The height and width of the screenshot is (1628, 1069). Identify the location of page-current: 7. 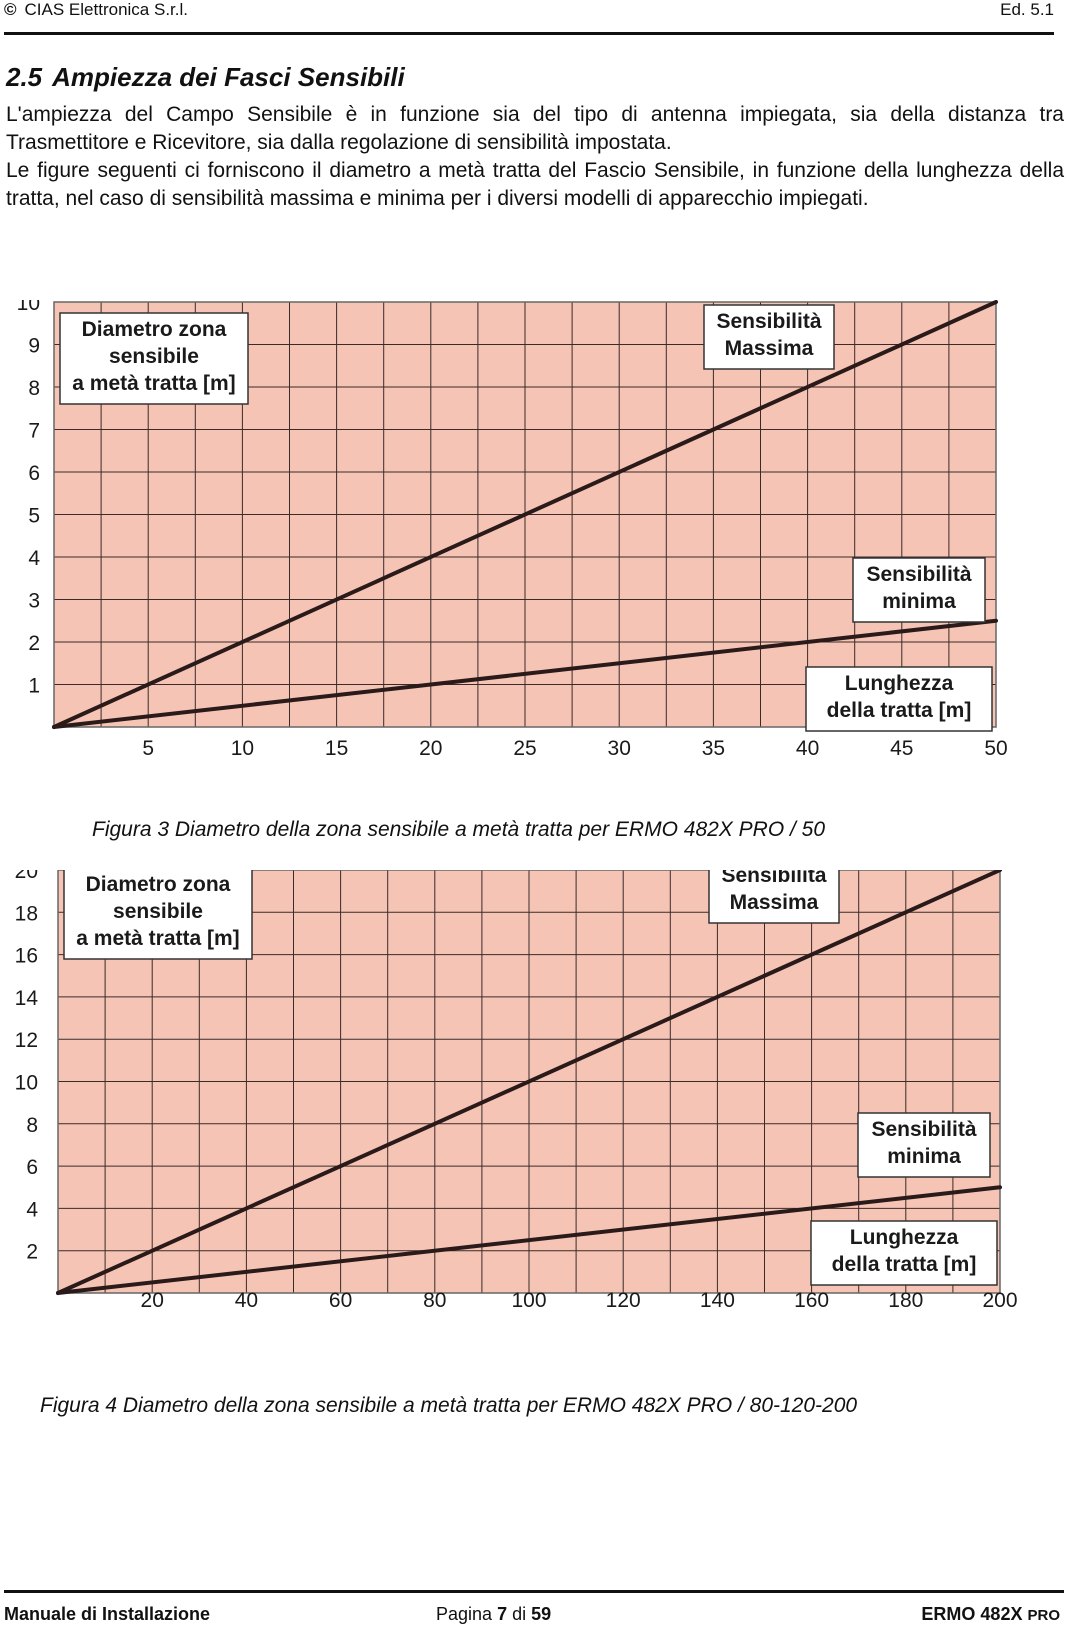
(502, 1614).